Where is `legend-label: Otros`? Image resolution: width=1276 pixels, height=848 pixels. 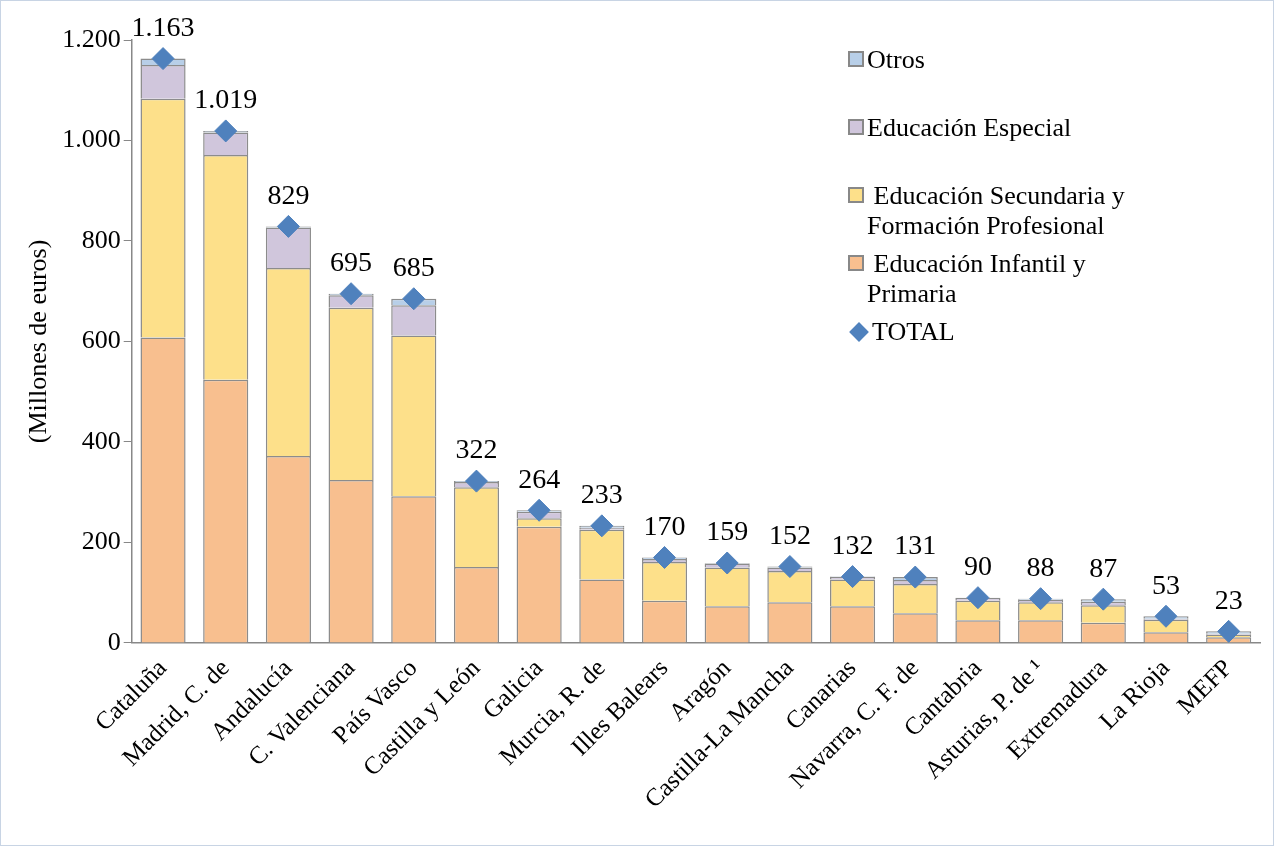
legend-label: Otros is located at coordinates (896, 60).